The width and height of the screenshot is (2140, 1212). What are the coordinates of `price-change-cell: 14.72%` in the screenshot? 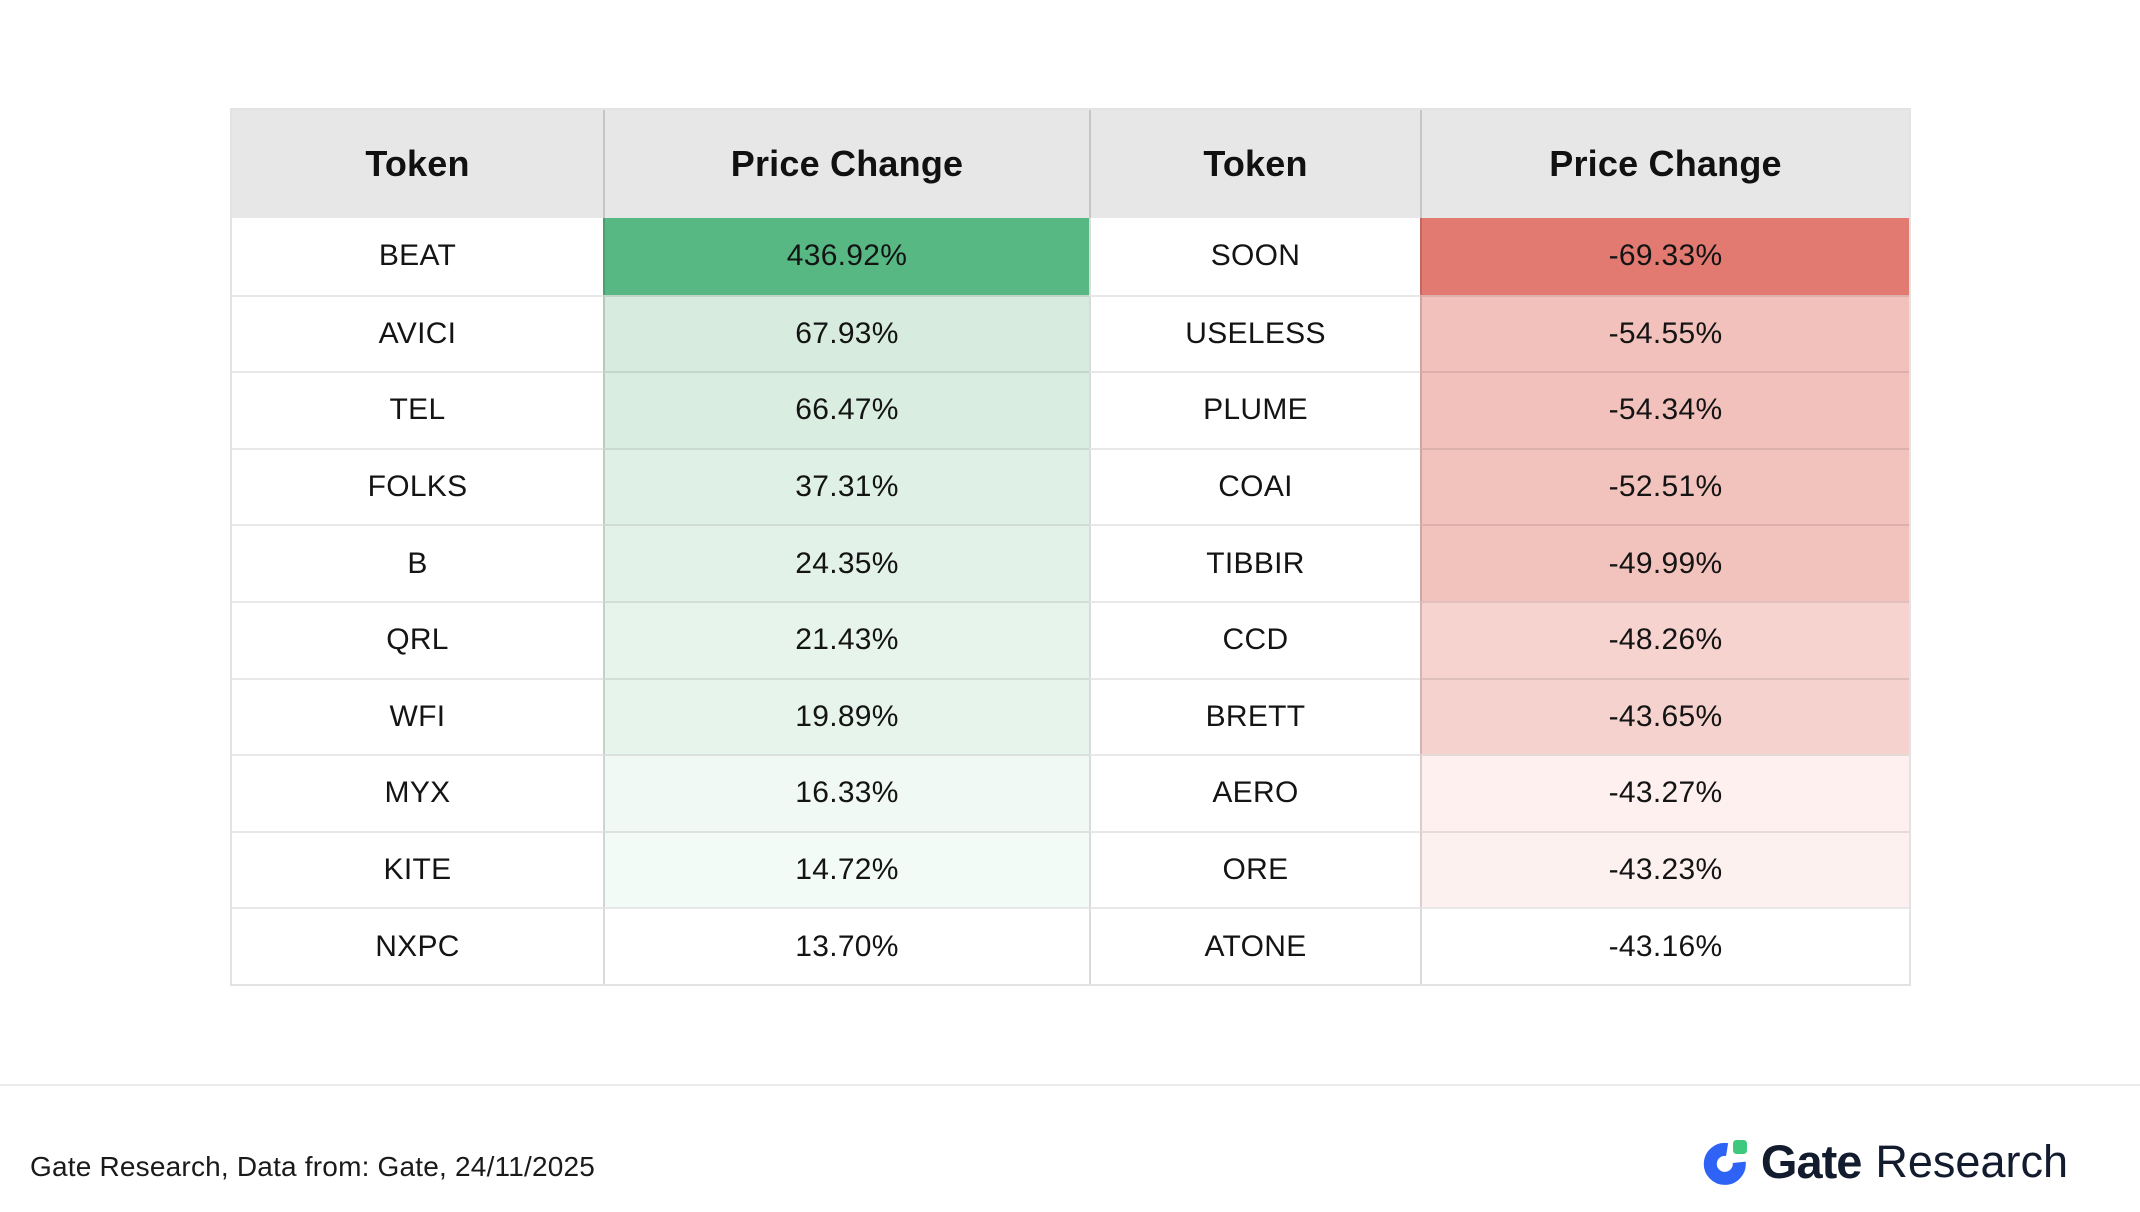 It's located at (846, 869).